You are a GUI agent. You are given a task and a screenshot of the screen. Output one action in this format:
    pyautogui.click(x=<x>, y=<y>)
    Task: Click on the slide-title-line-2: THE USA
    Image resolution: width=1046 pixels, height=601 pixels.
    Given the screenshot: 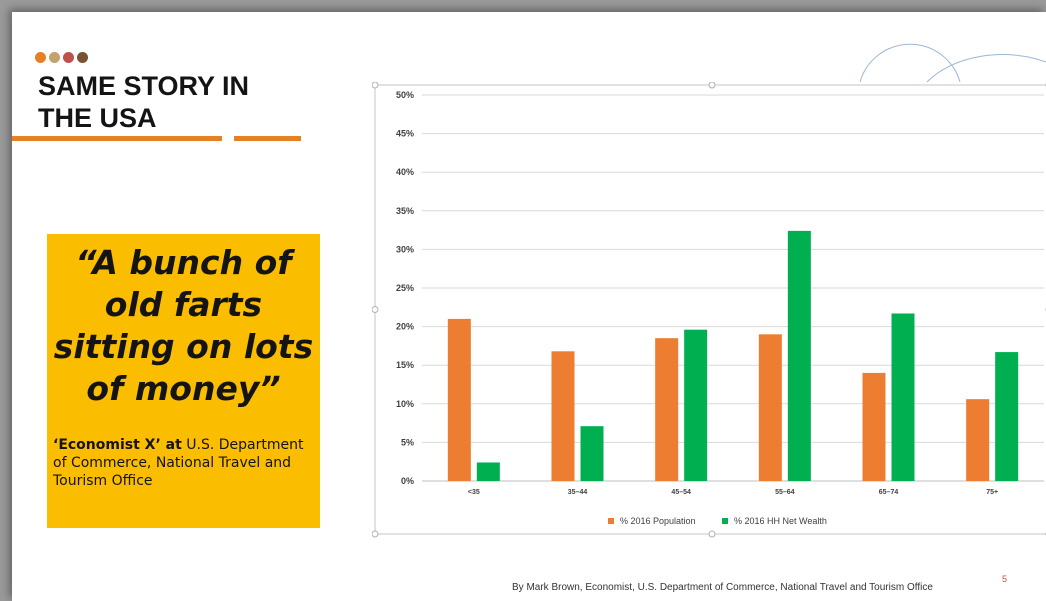 What is the action you would take?
    pyautogui.click(x=97, y=118)
    